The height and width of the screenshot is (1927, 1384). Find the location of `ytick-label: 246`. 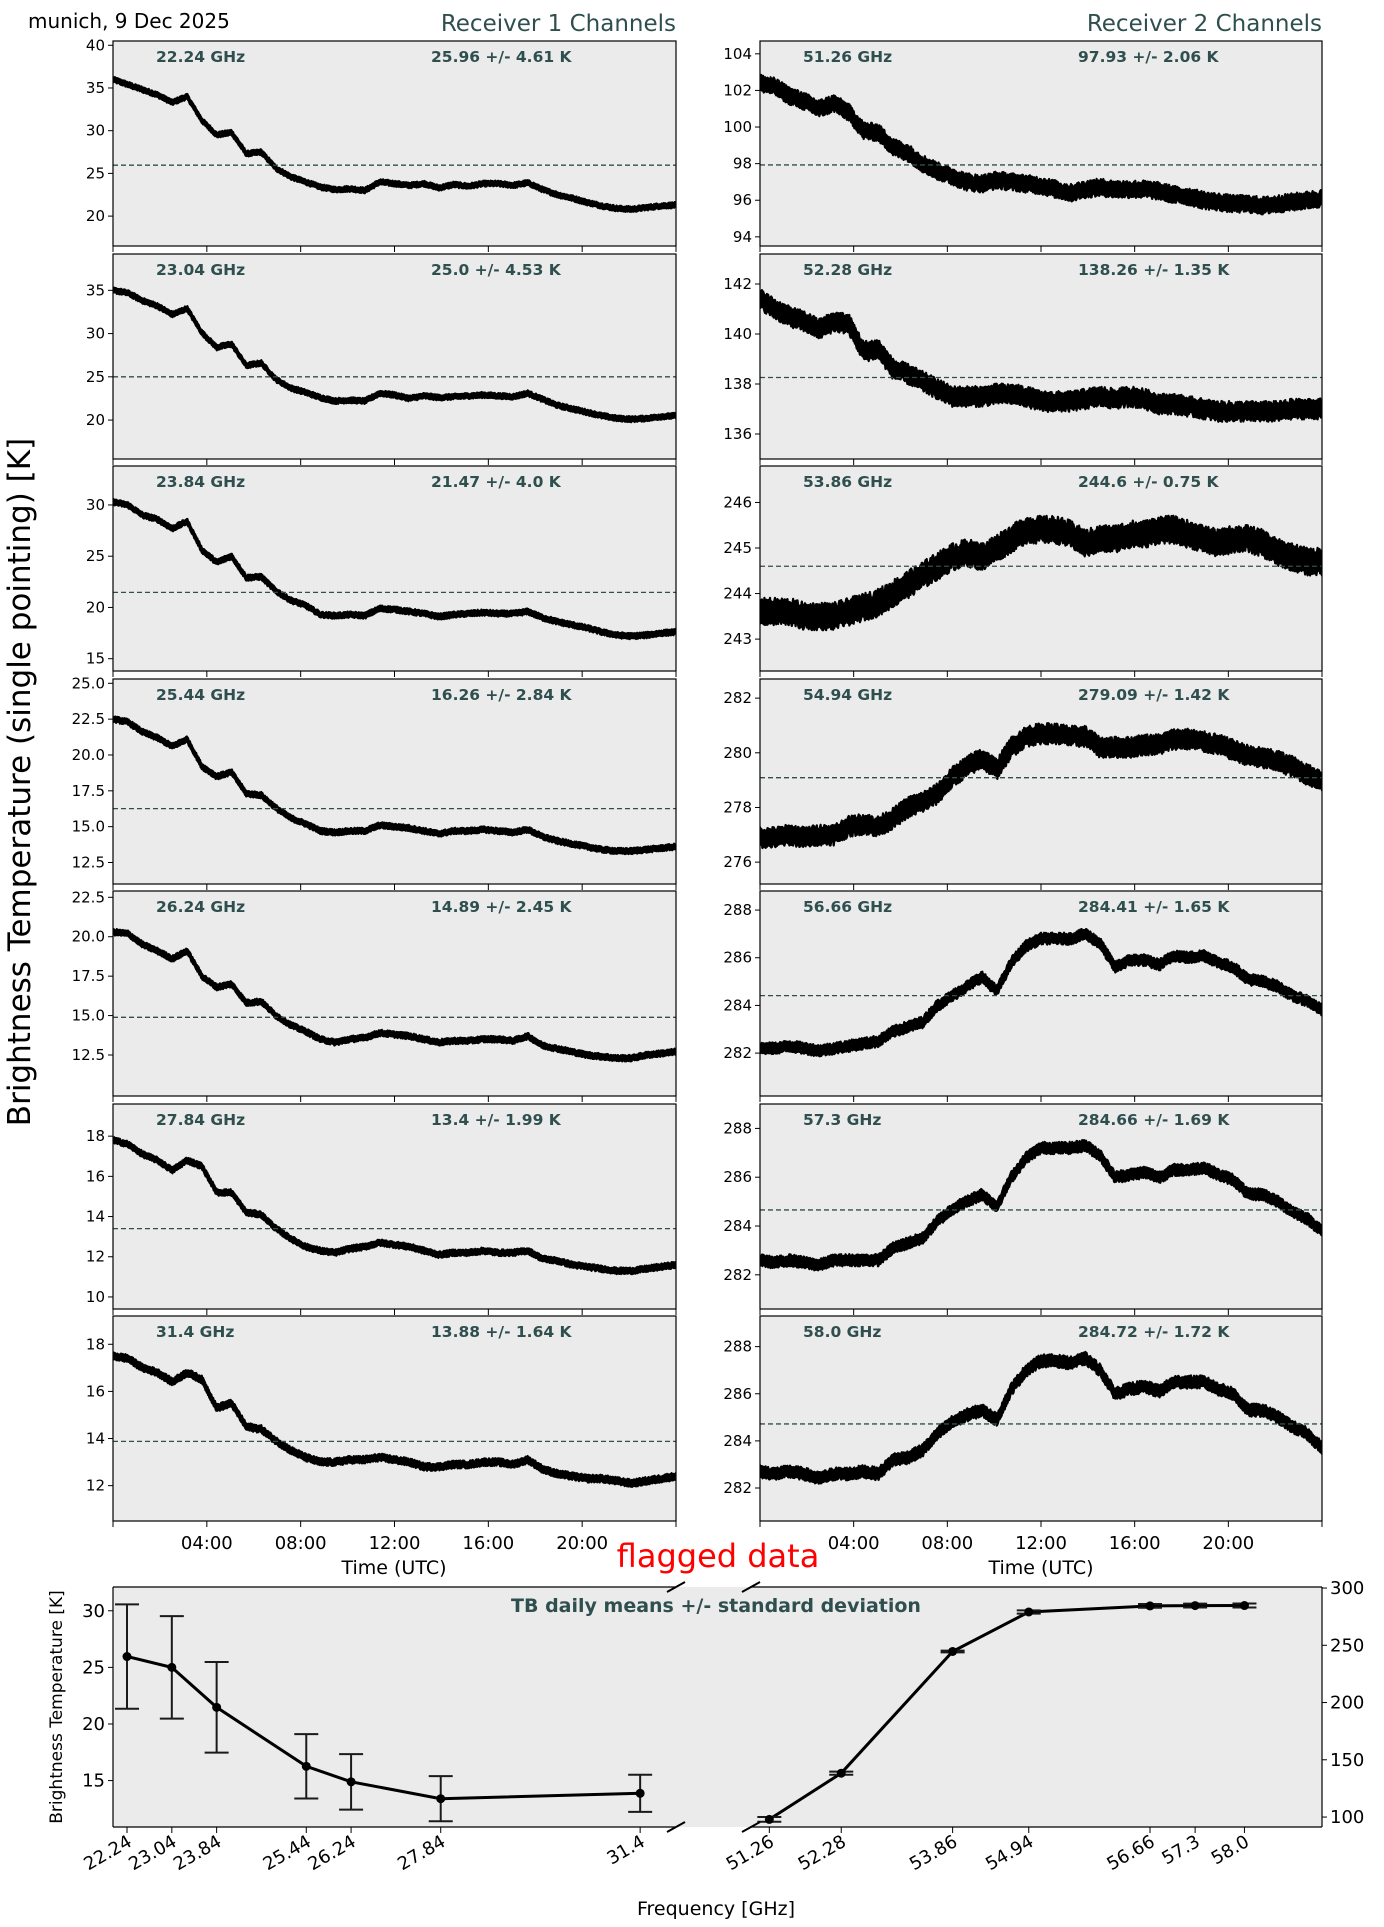

ytick-label: 246 is located at coordinates (737, 502).